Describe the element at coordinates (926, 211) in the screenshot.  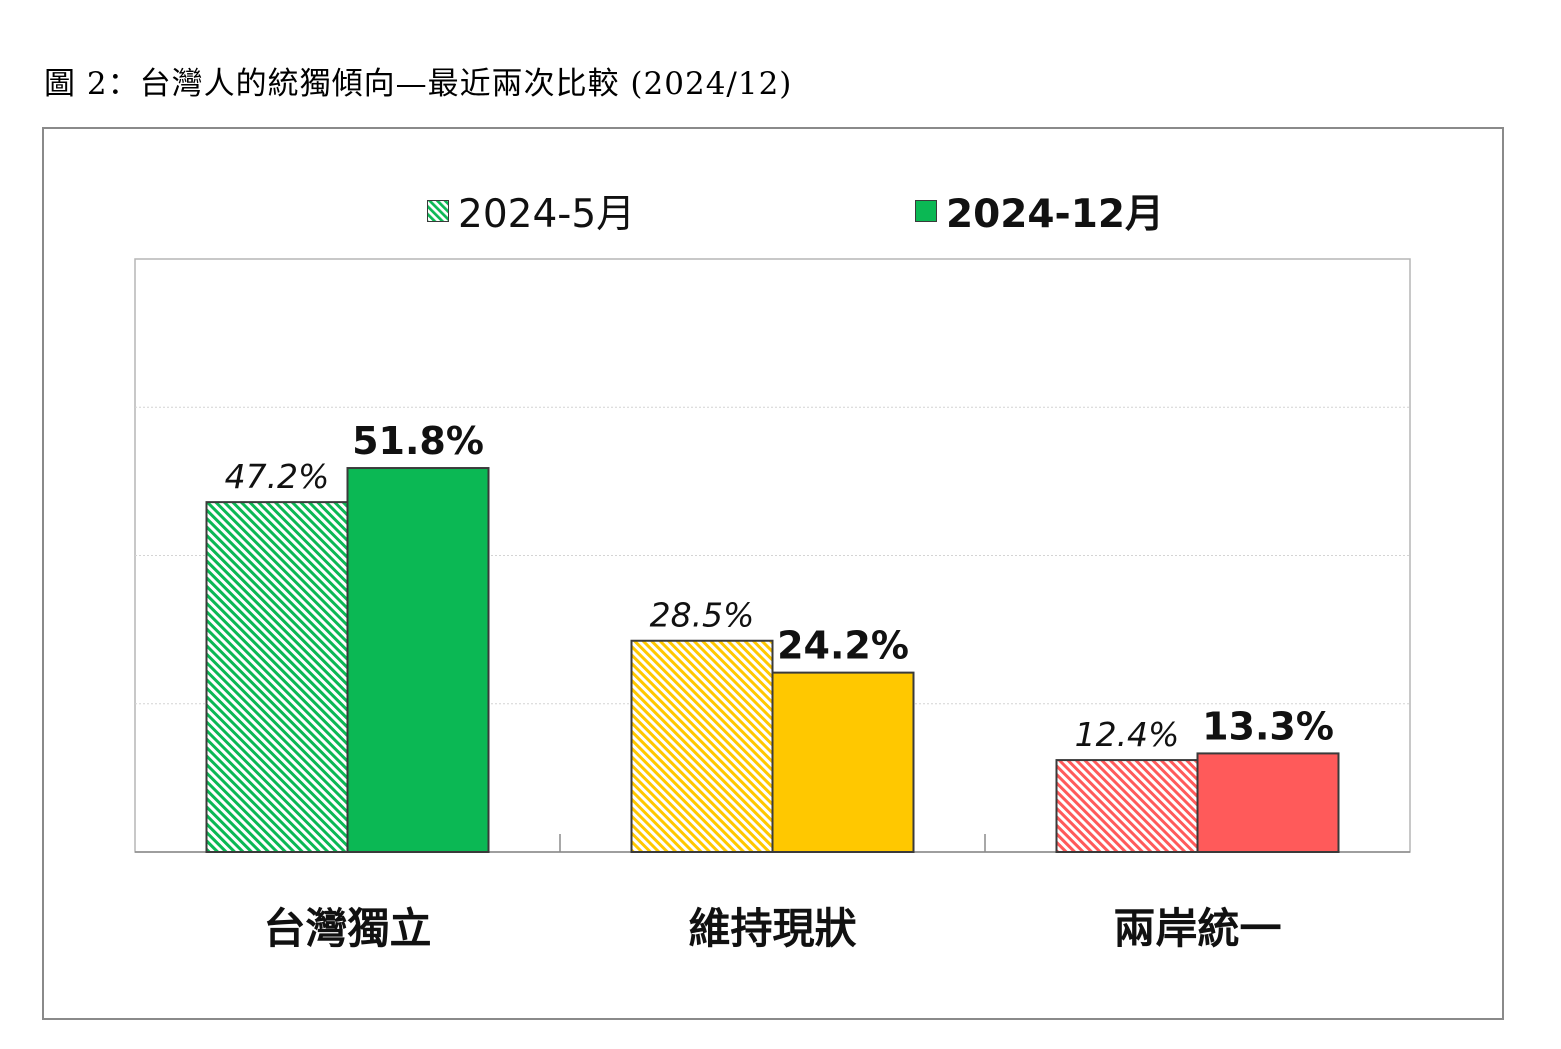
I see `legend-swatch-solid-icon` at that location.